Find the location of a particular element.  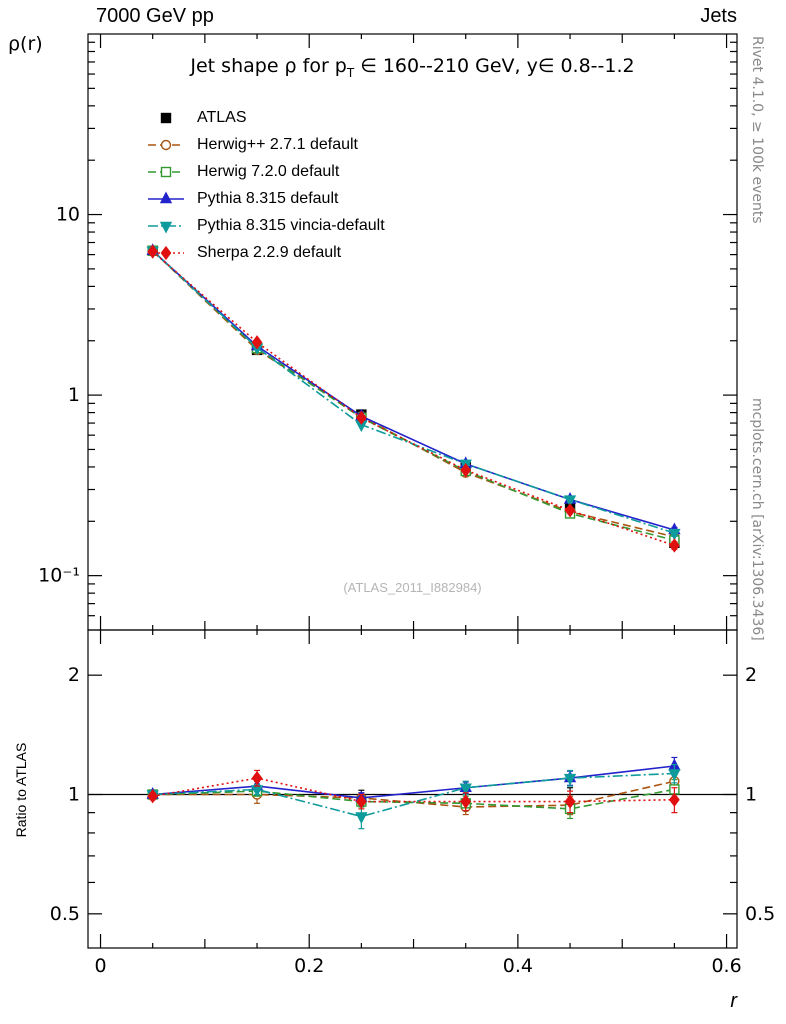

ratio-y-tick-label-left: 2 is located at coordinates (74, 675).